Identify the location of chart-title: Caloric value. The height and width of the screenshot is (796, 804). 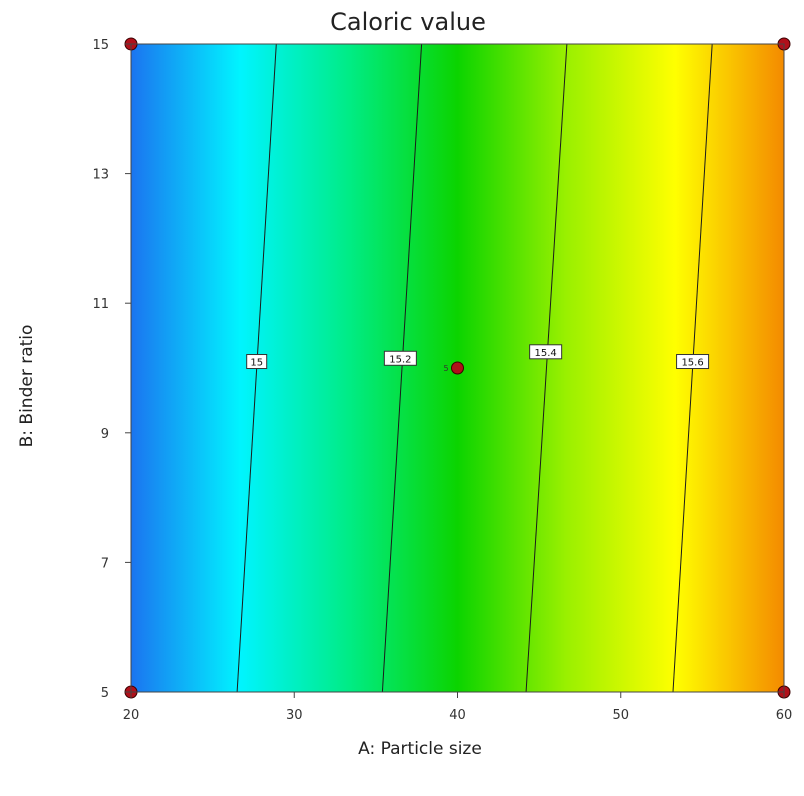
(408, 22).